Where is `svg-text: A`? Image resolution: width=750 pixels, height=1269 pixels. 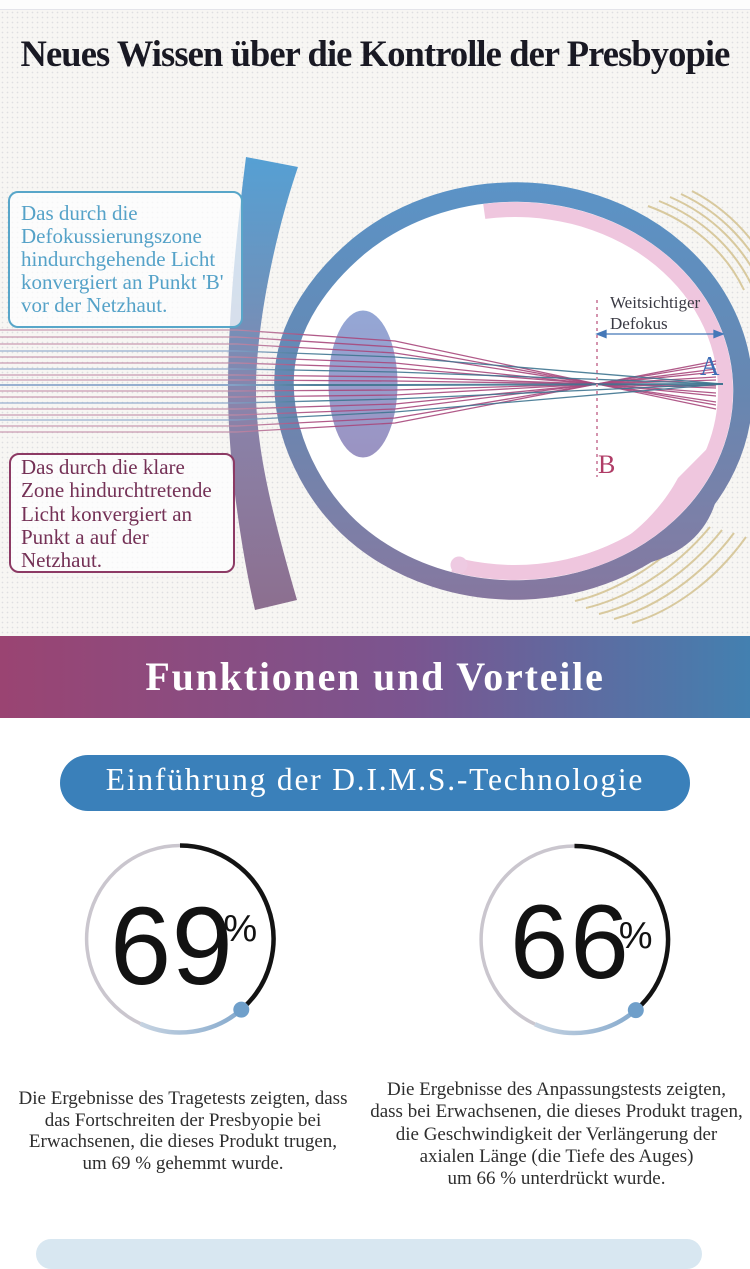
svg-text: A is located at coordinates (710, 366).